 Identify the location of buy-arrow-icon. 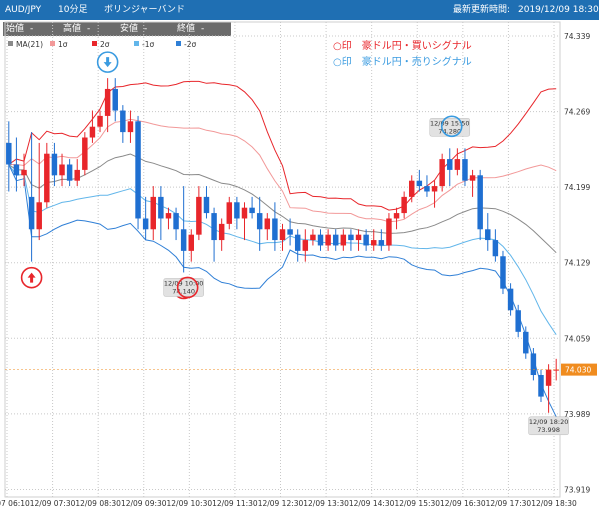
(31, 277).